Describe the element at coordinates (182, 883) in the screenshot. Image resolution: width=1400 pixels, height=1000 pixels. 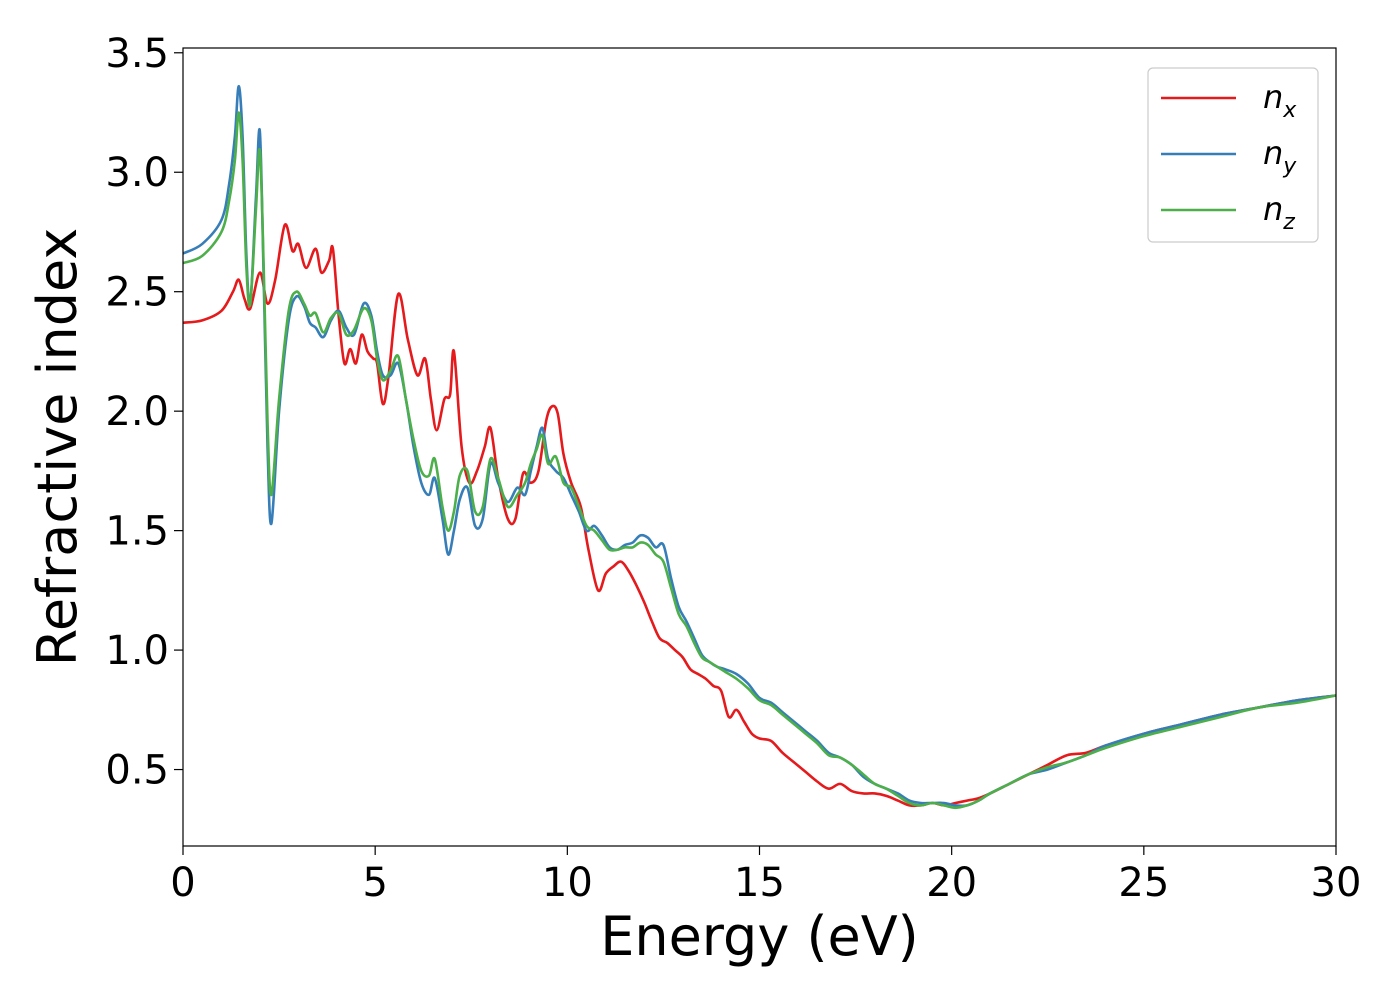
I see `x-tick-label: 0` at that location.